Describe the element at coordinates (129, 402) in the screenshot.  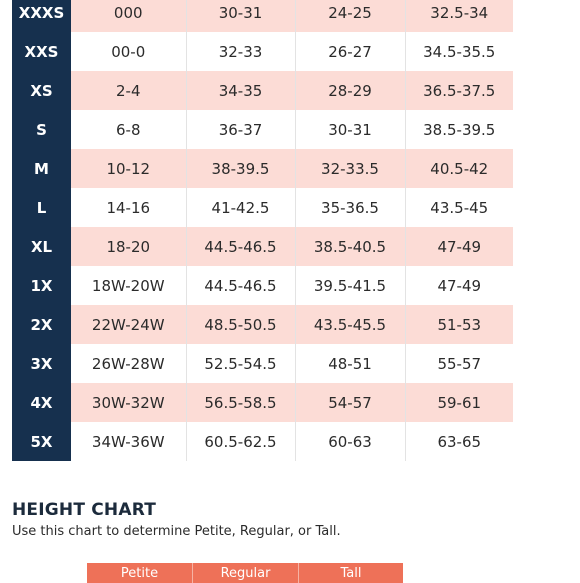
I see `table-cell: 30W-32W` at that location.